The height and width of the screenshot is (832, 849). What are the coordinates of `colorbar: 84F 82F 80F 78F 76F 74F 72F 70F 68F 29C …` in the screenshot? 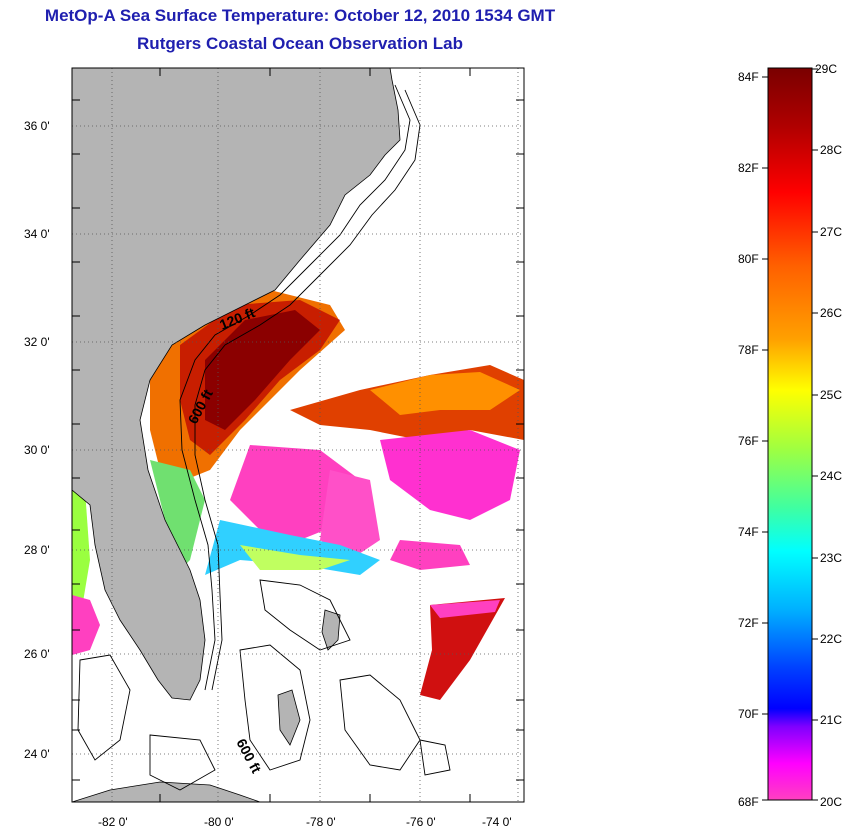 It's located at (790, 435).